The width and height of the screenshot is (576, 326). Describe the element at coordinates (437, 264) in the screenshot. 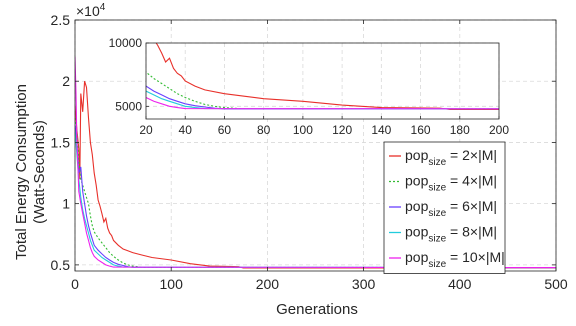

I see `legend-sub-5: size` at that location.